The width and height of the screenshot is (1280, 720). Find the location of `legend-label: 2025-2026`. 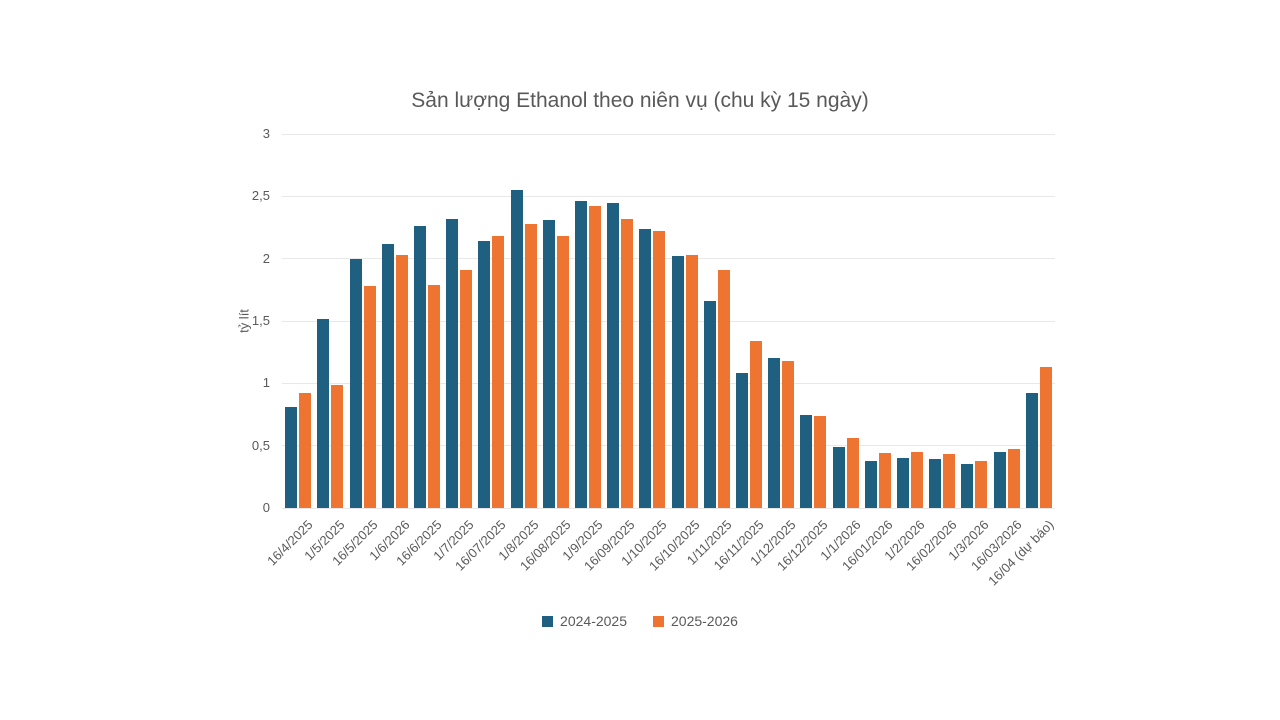

legend-label: 2025-2026 is located at coordinates (704, 621).